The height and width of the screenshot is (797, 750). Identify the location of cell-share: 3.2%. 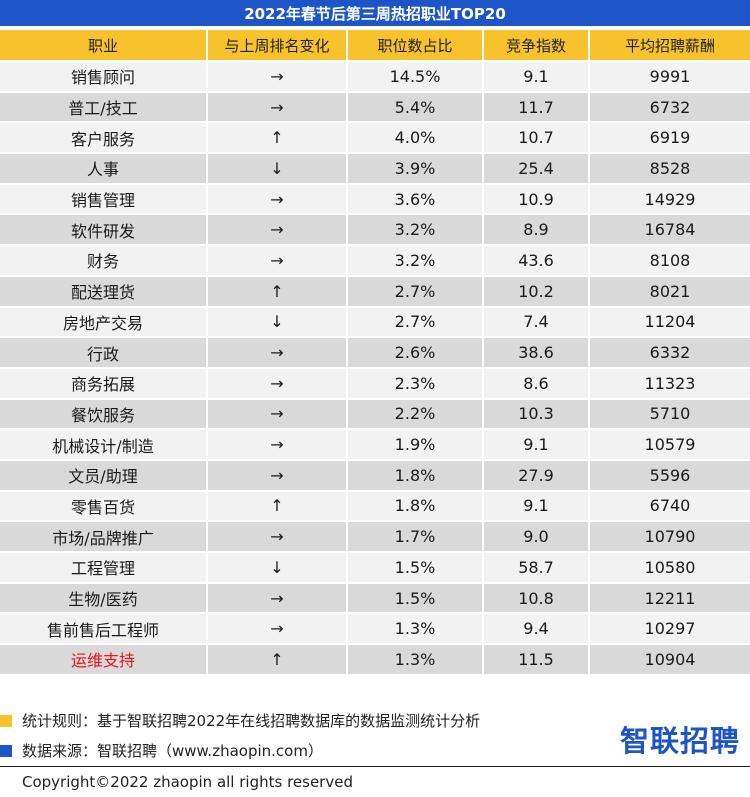
(416, 231).